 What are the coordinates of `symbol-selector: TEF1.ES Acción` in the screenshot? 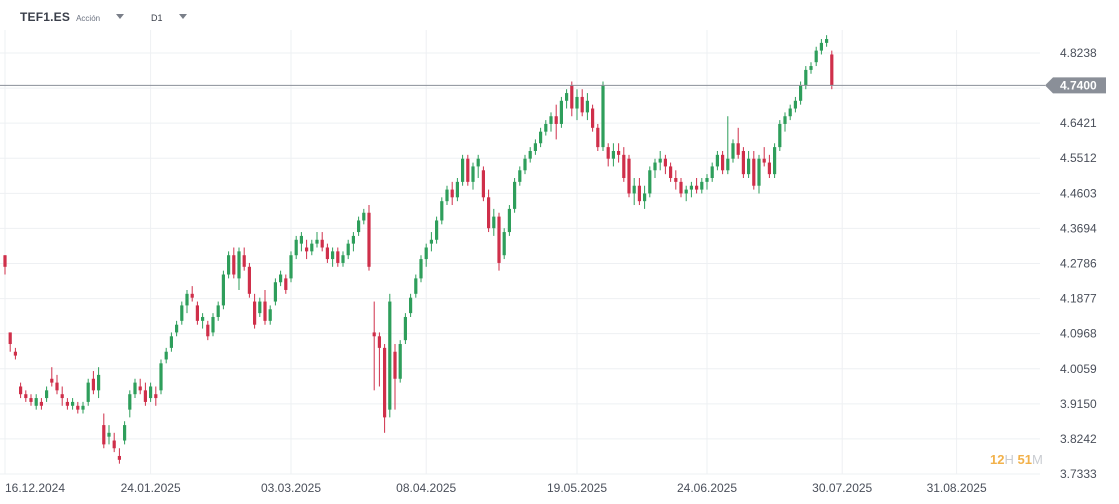 It's located at (72, 17).